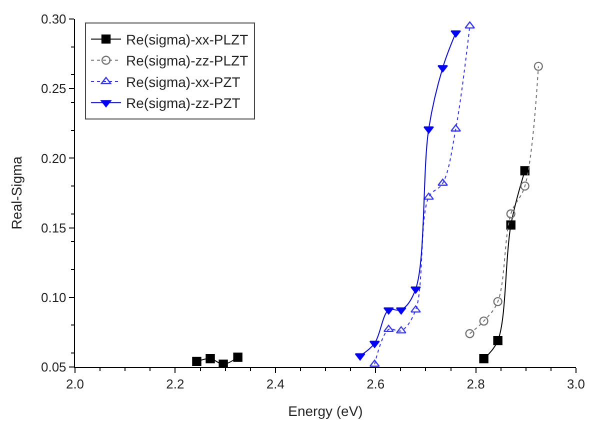 Image resolution: width=598 pixels, height=429 pixels. Describe the element at coordinates (187, 60) in the screenshot. I see `legend-label: Re(sigma)-zz-PLZT` at that location.